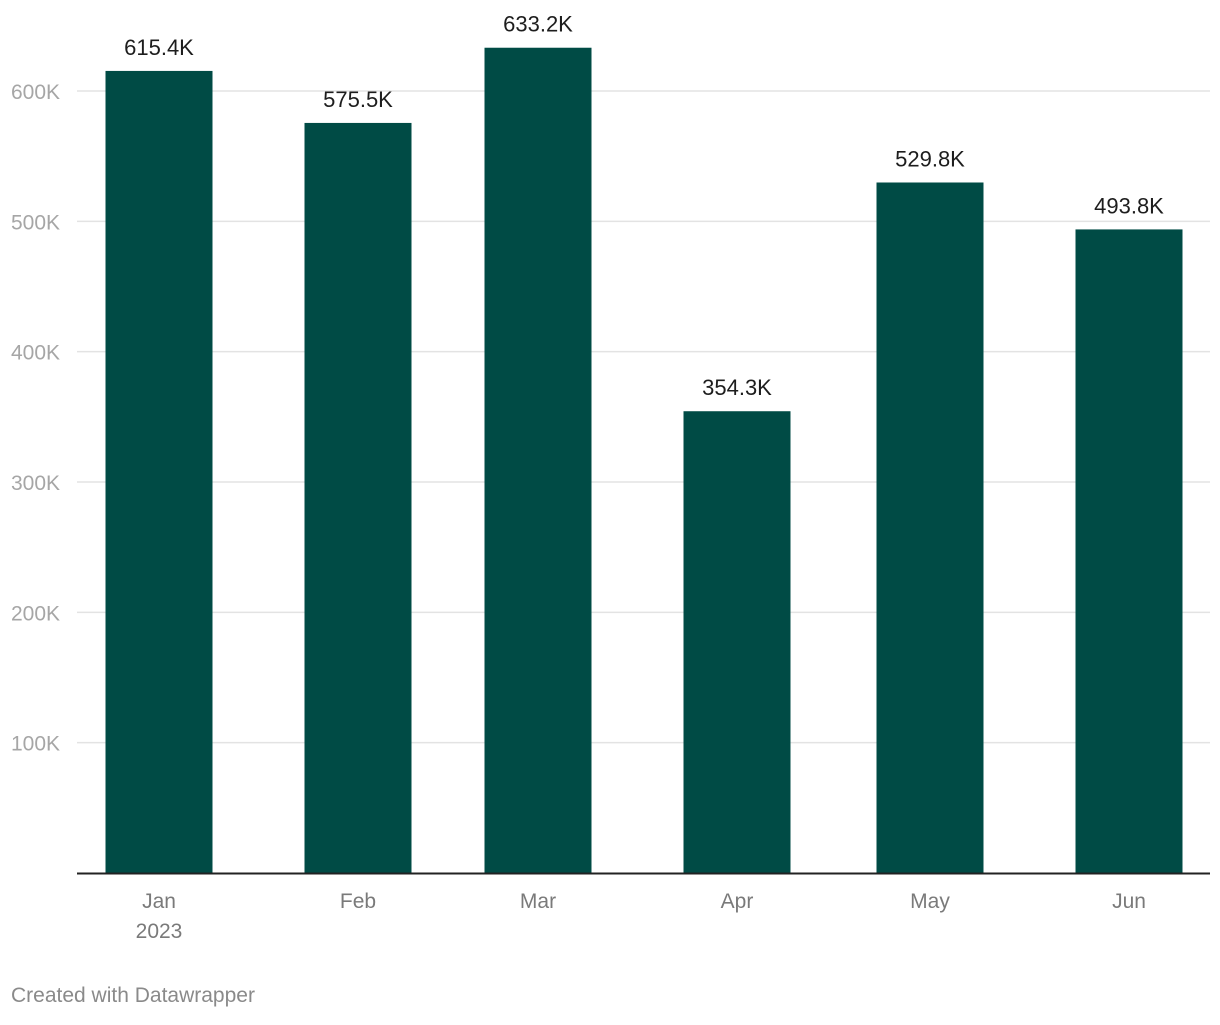 The height and width of the screenshot is (1025, 1220). I want to click on x-tick-label: Feb, so click(358, 901).